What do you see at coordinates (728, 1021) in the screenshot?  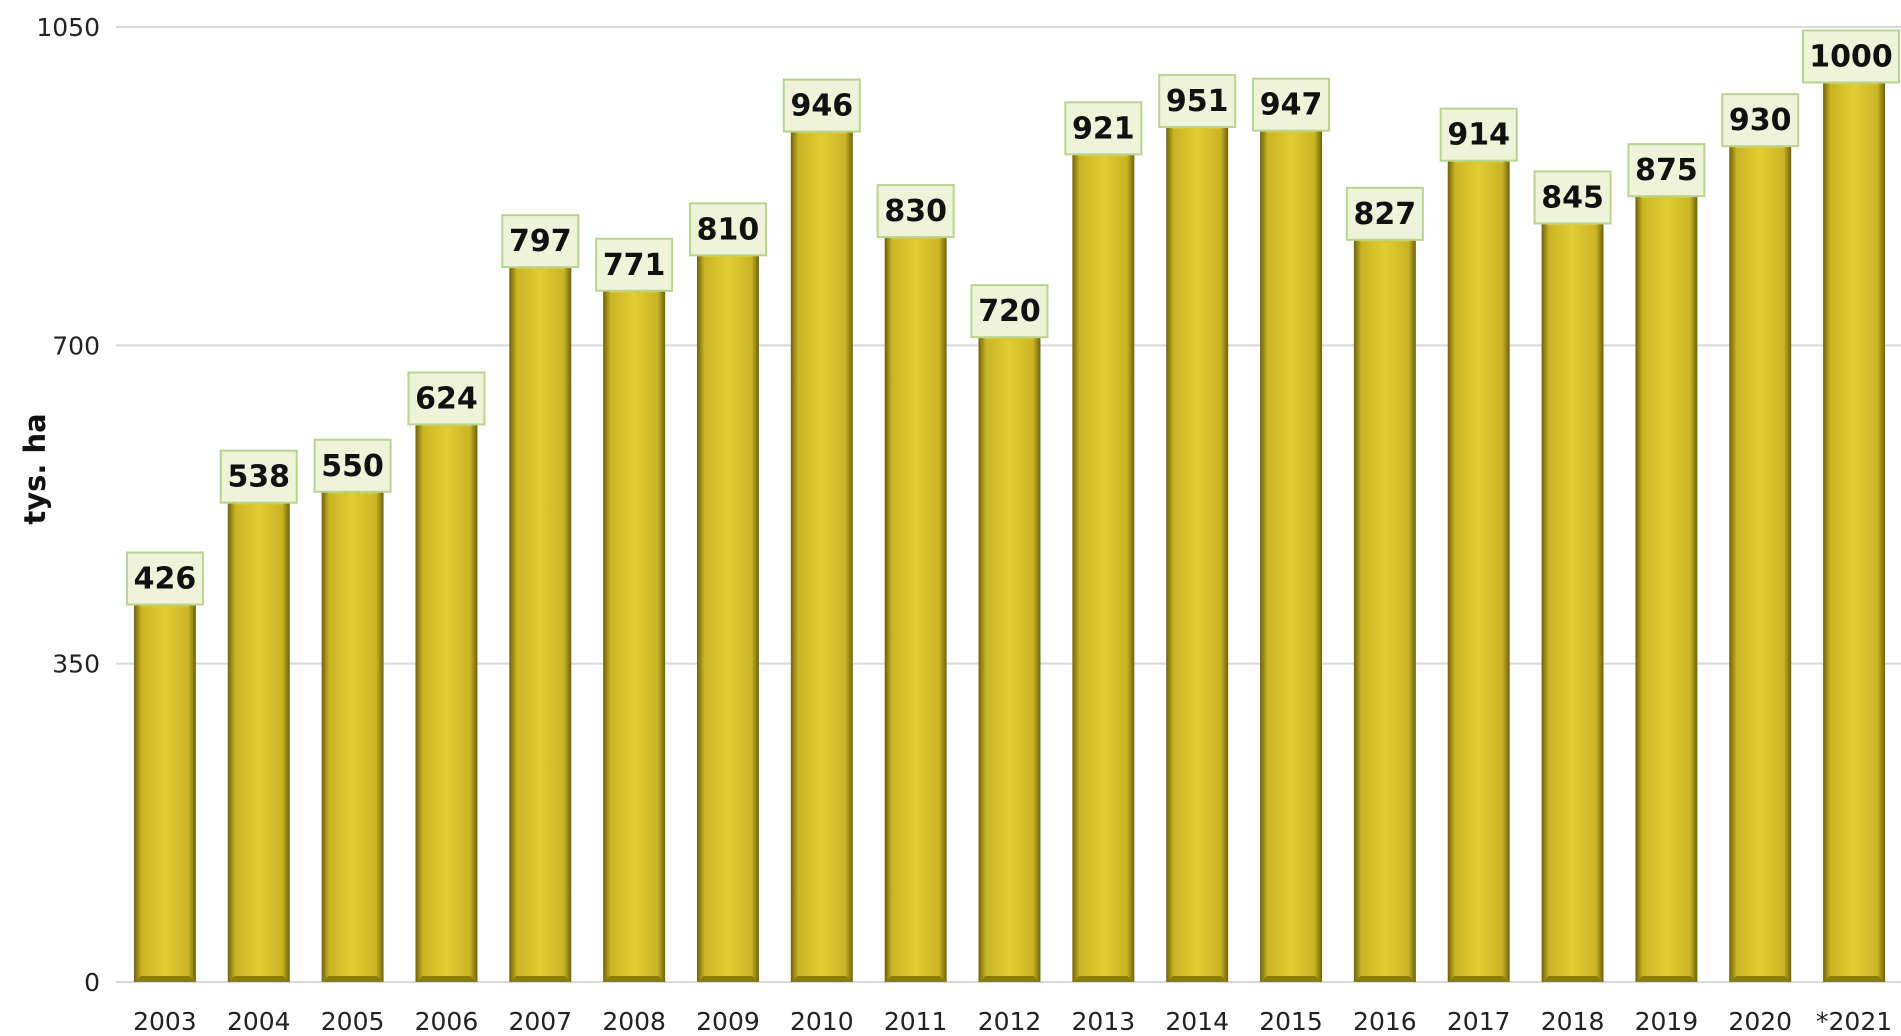 I see `x-tick-label: 2009` at bounding box center [728, 1021].